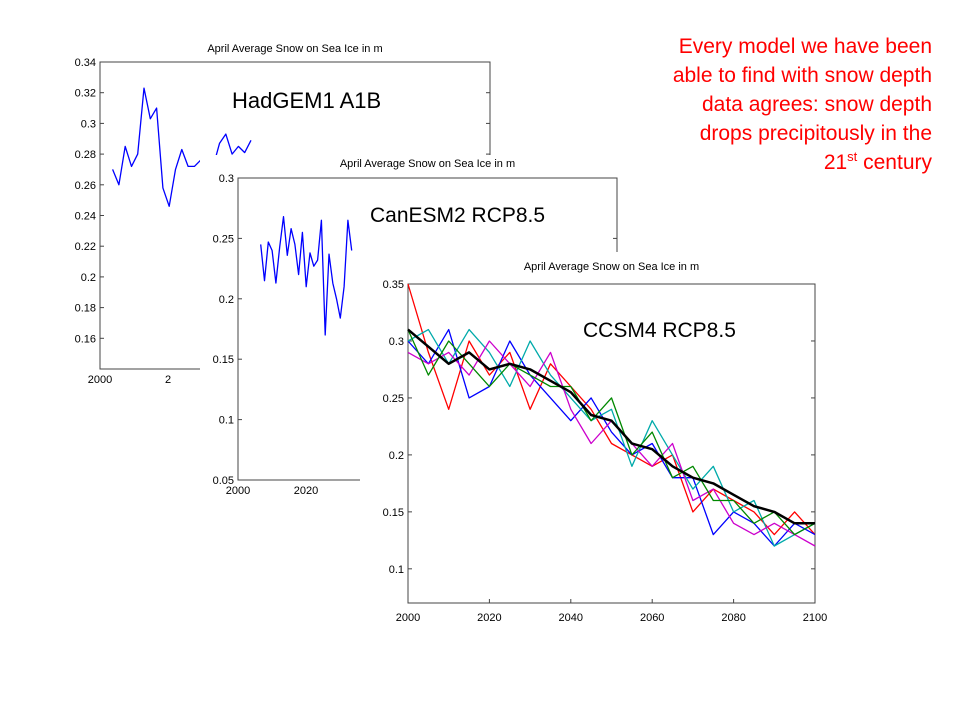  What do you see at coordinates (659, 330) in the screenshot?
I see `model-label: CCSM4 RCP8.5` at bounding box center [659, 330].